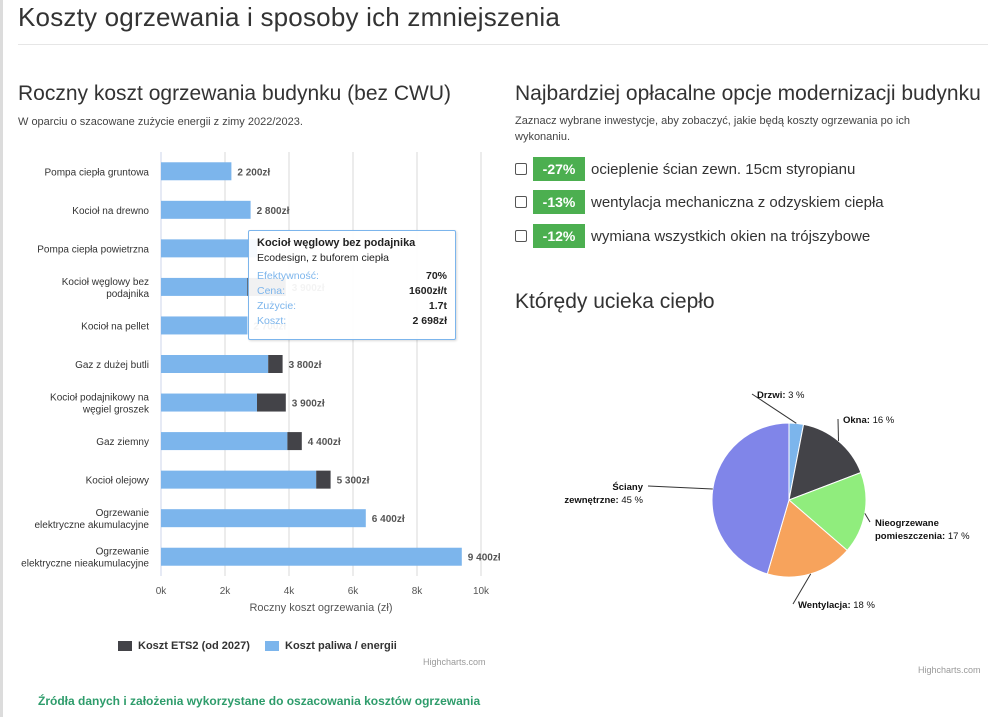 Image resolution: width=1000 pixels, height=717 pixels. Describe the element at coordinates (353, 481) in the screenshot. I see `bar-total-label: 5 300zł` at that location.